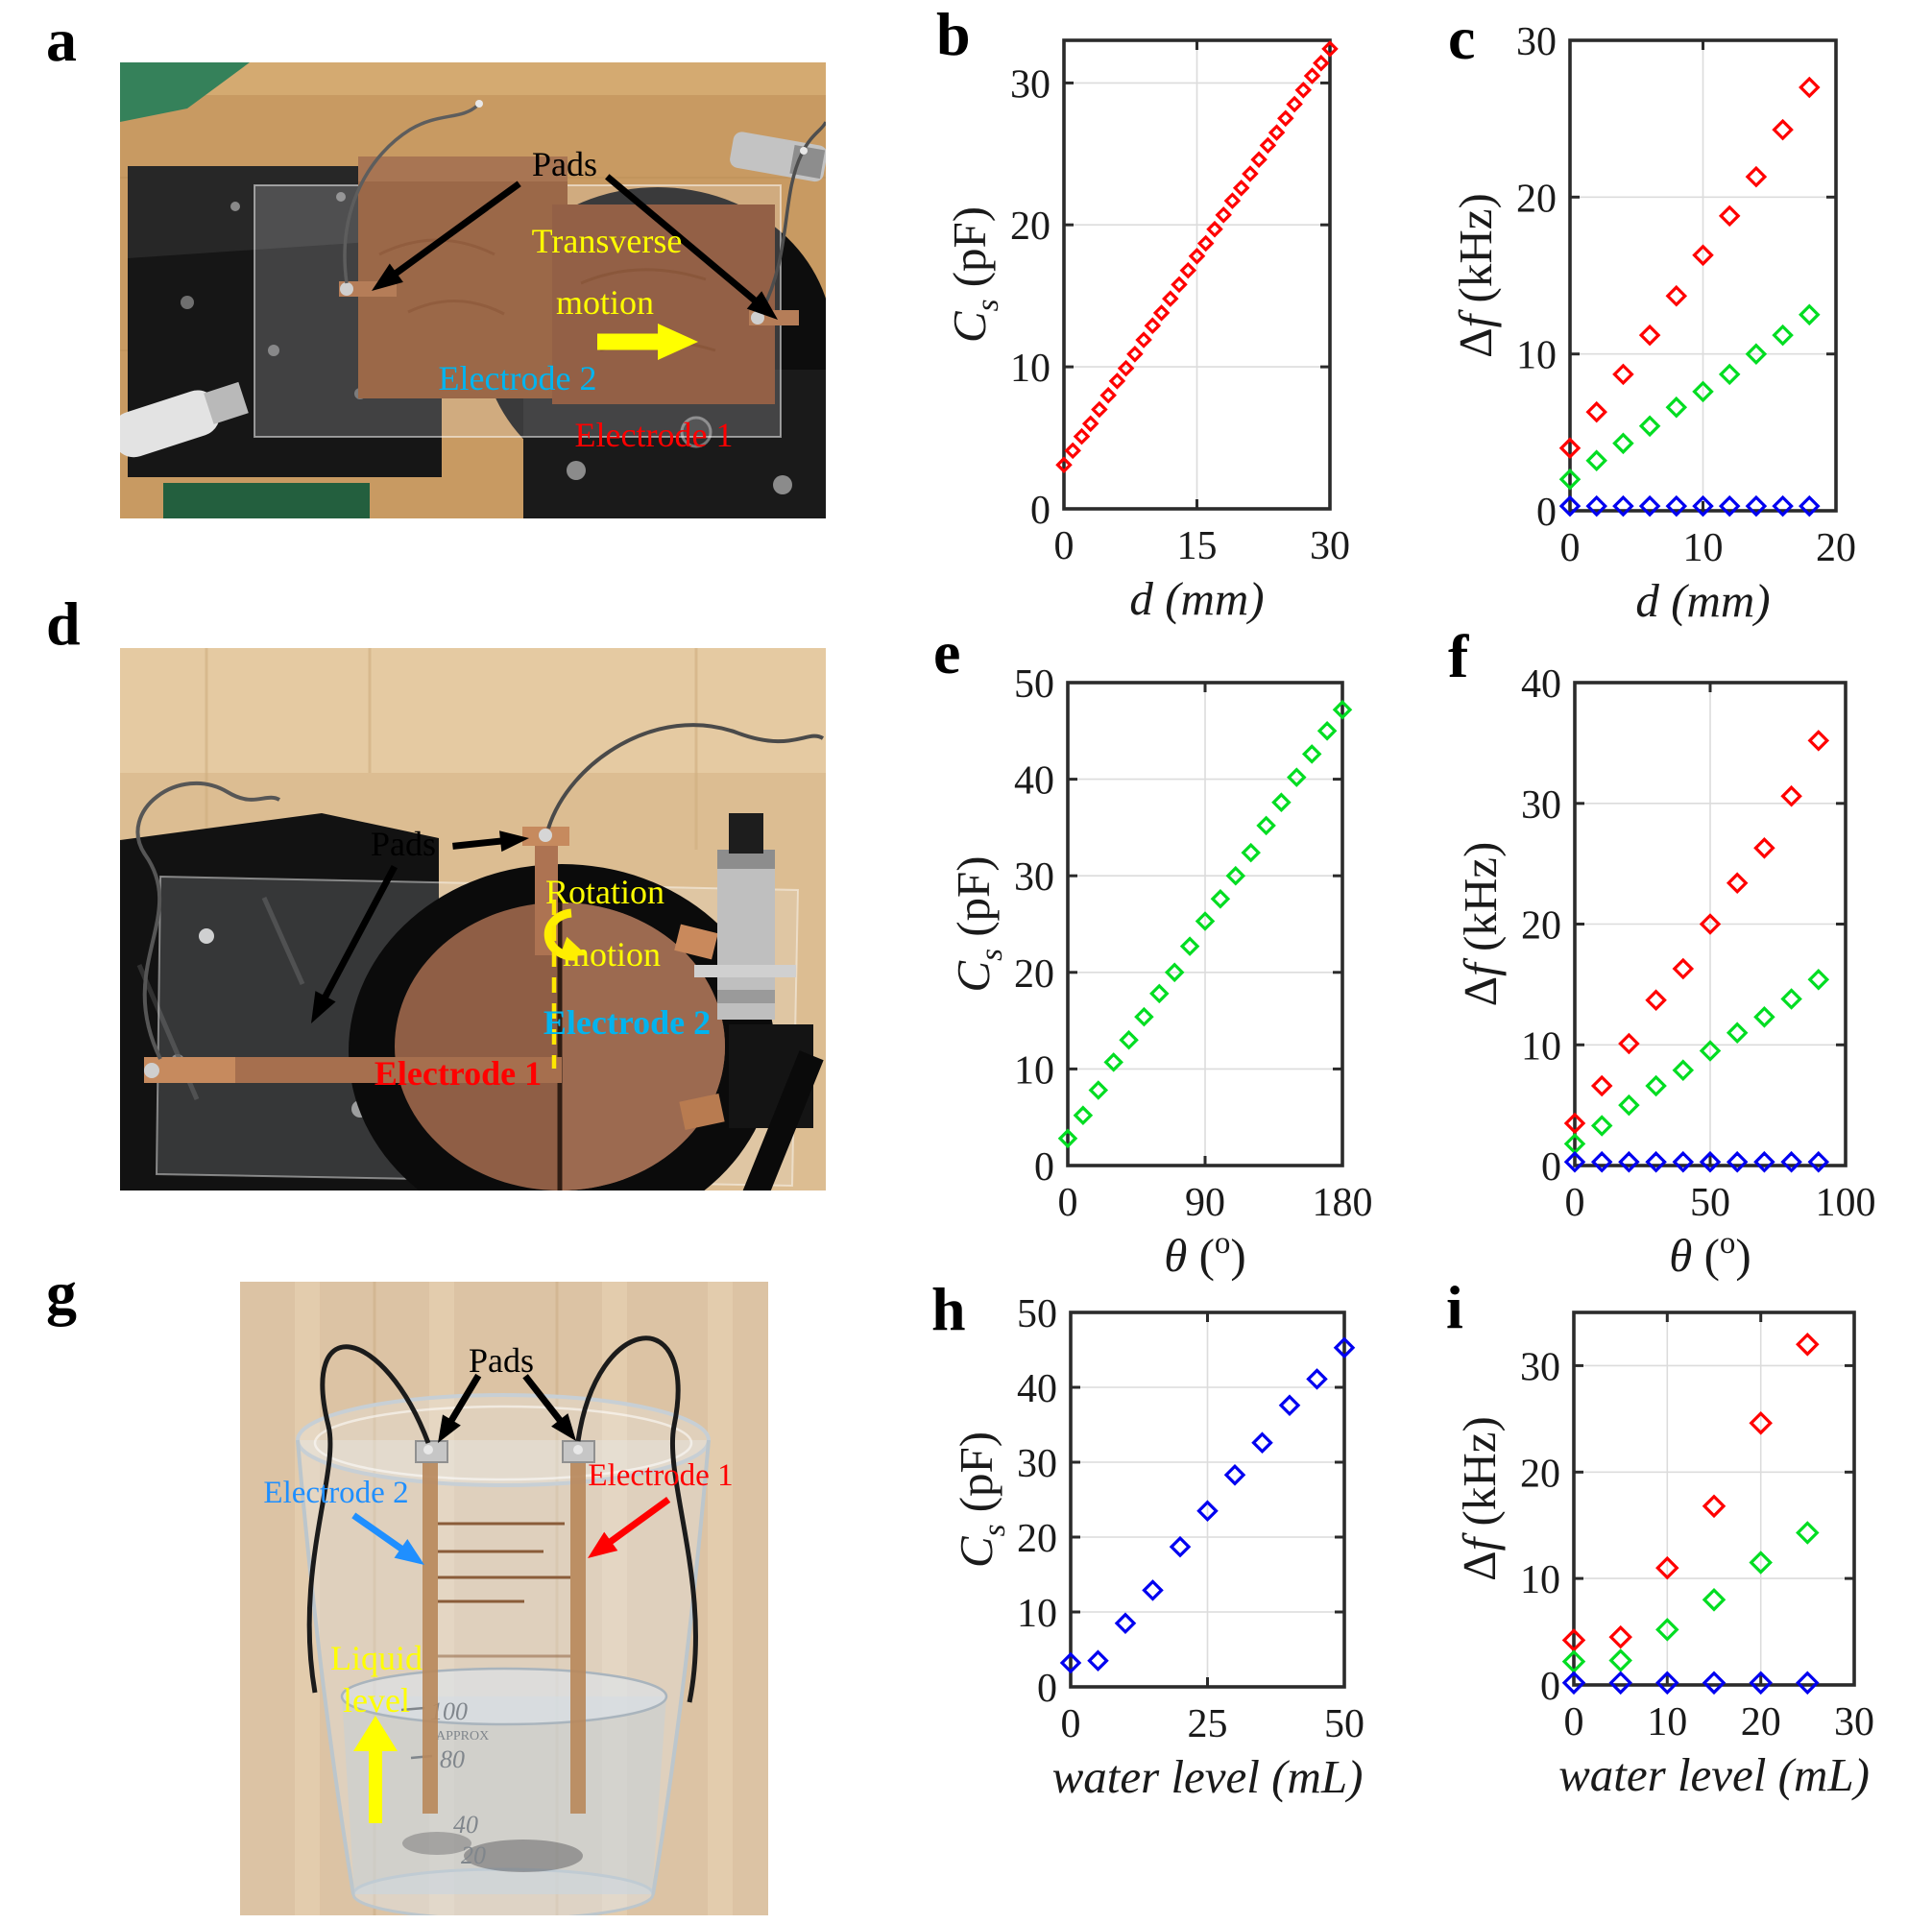 Image resolution: width=1932 pixels, height=1924 pixels. What do you see at coordinates (629, 1528) in the screenshot?
I see `electrode1-arrow` at bounding box center [629, 1528].